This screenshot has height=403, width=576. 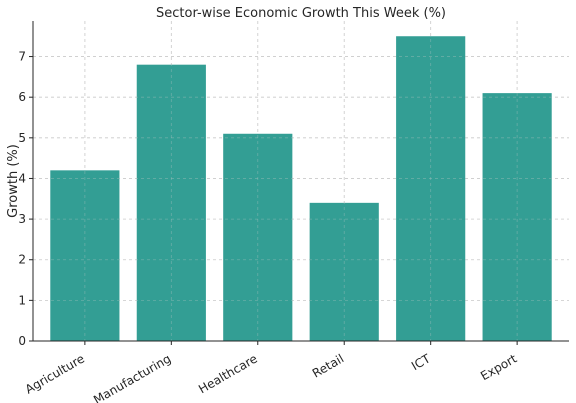 What do you see at coordinates (228, 373) in the screenshot?
I see `x-tick-label: Healthcare` at bounding box center [228, 373].